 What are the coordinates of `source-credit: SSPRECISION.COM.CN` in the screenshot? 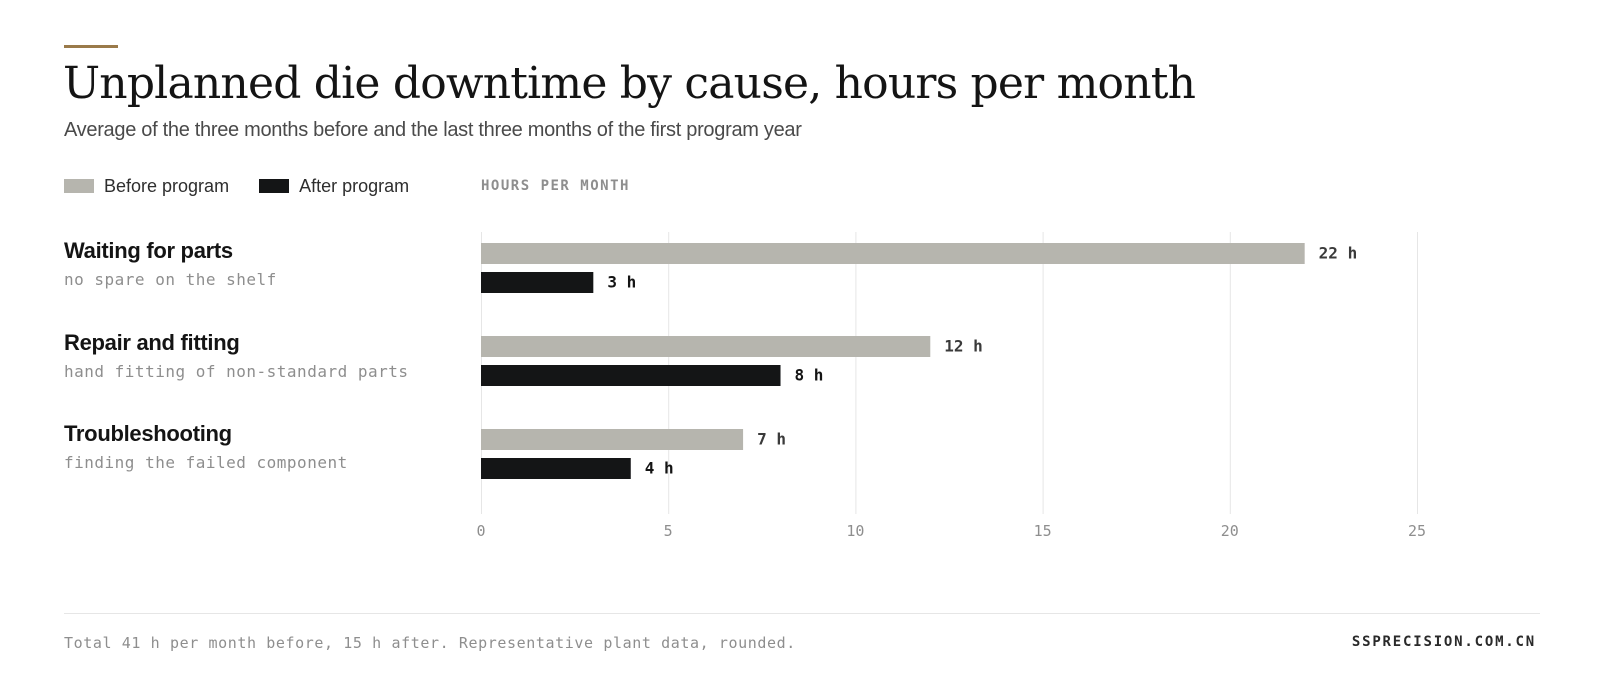 It's located at (1443, 642).